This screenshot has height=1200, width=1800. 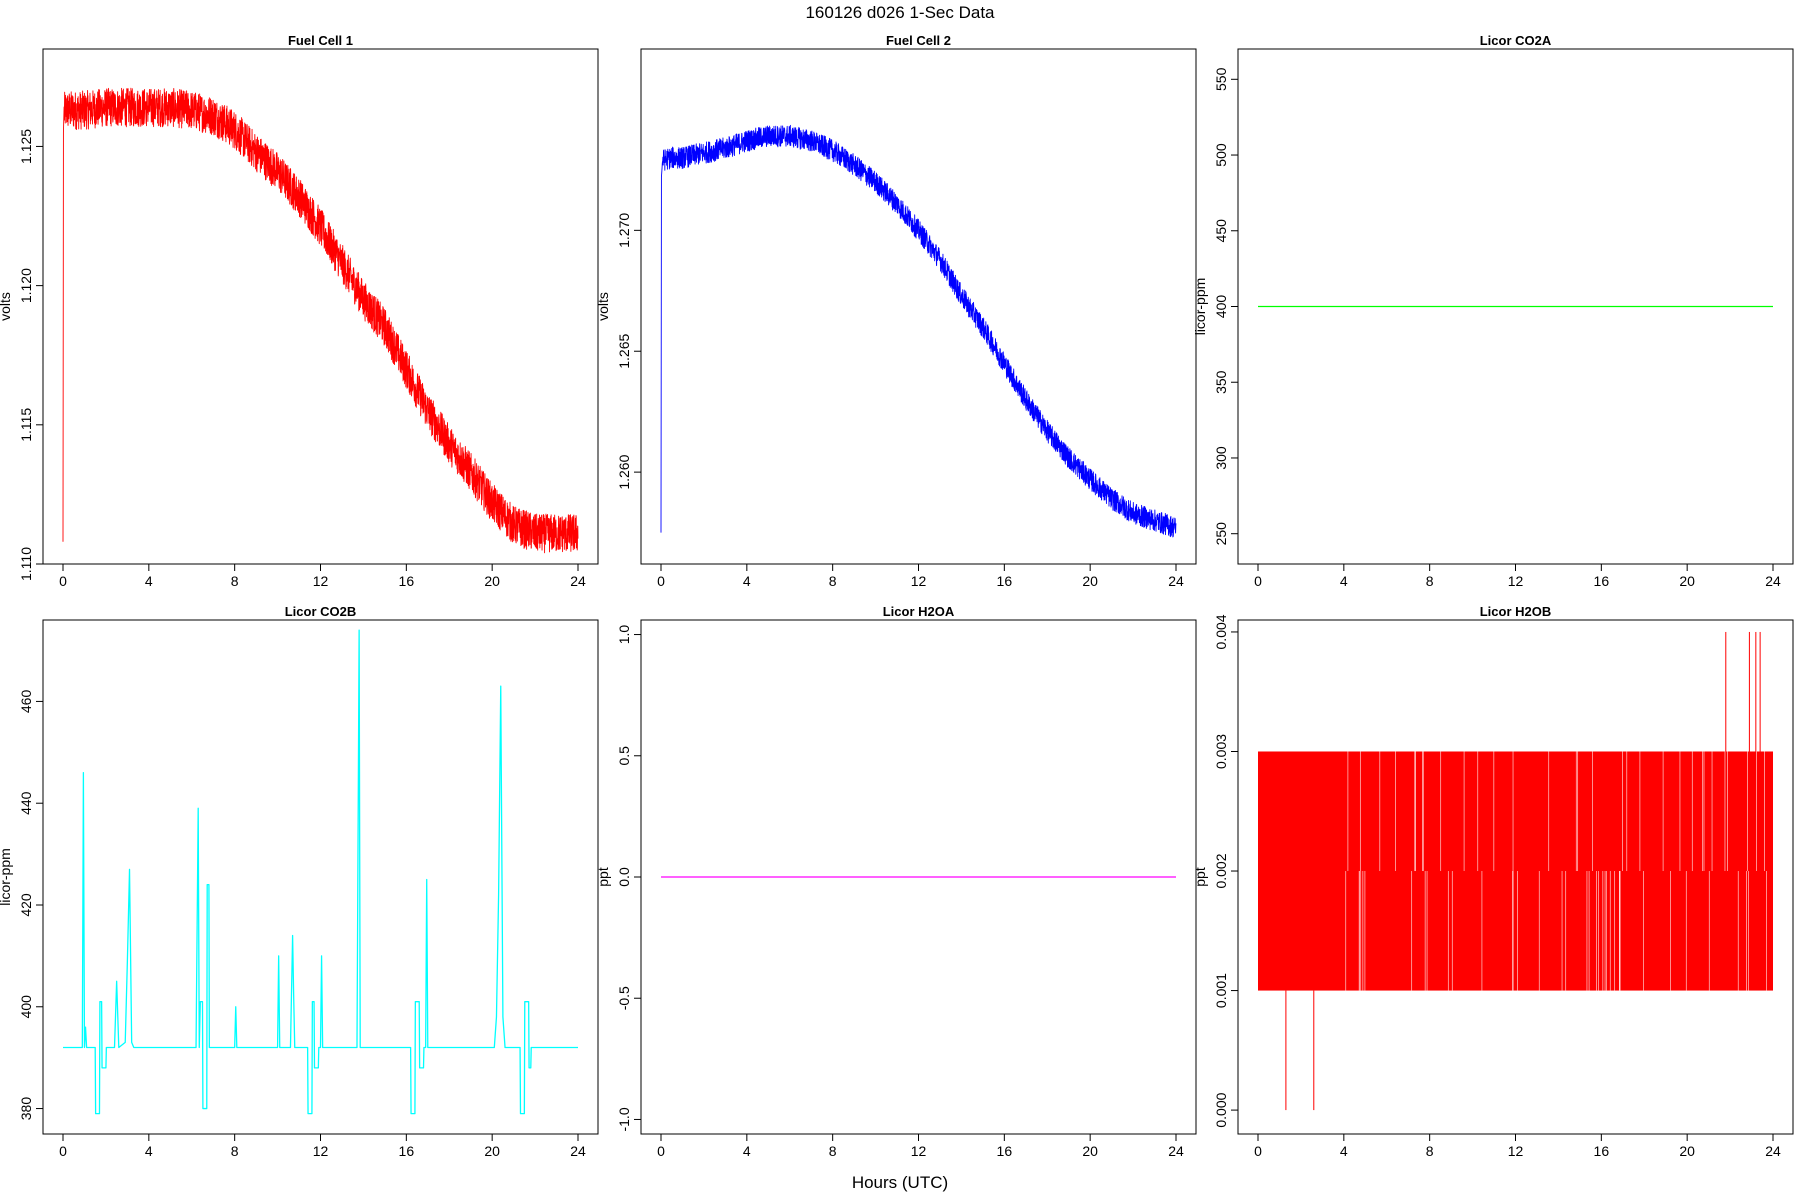 I want to click on licor-h2oa-x-tick-label: 4, so click(x=747, y=1151).